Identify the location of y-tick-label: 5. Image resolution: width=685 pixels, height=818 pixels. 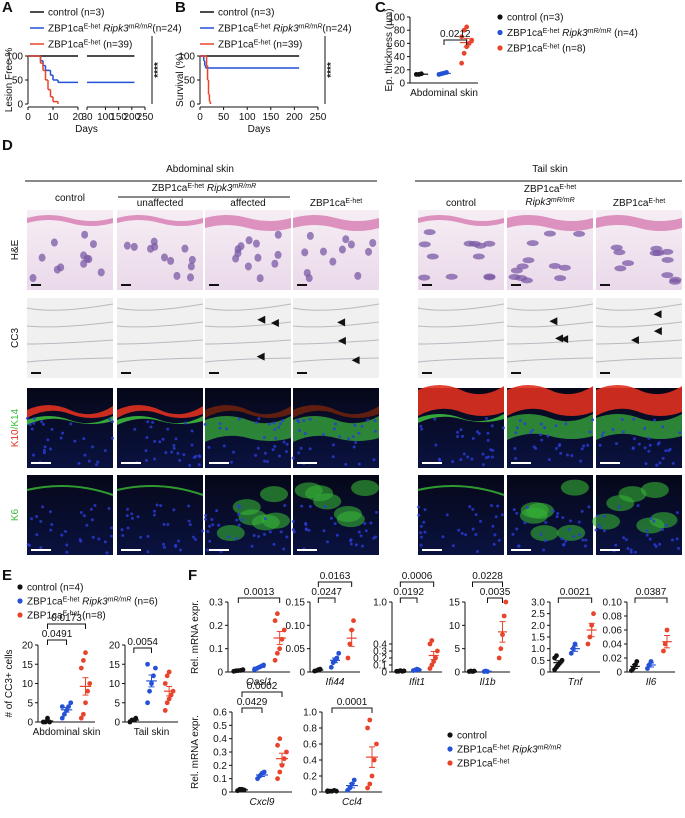
(30, 703).